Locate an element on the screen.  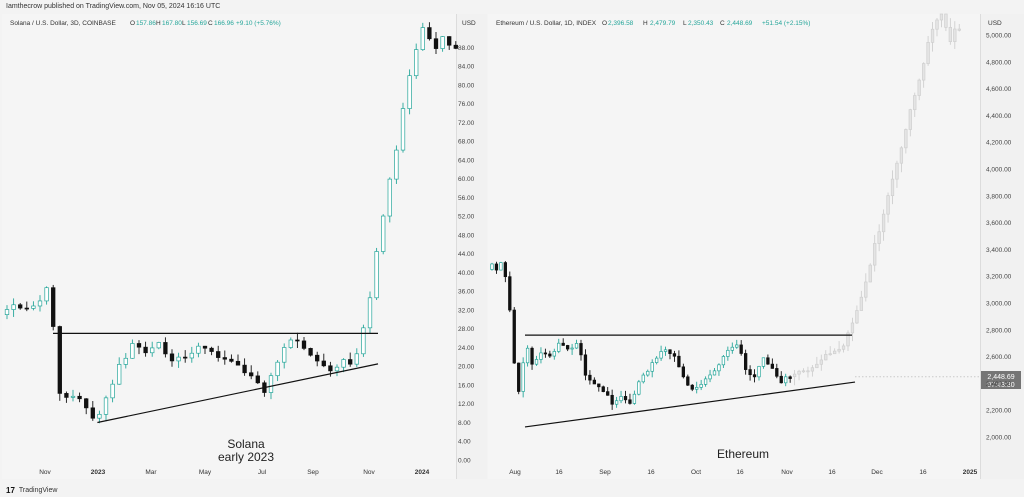
ethereum-y-tick-label: 3,200.00 is located at coordinates (999, 277).